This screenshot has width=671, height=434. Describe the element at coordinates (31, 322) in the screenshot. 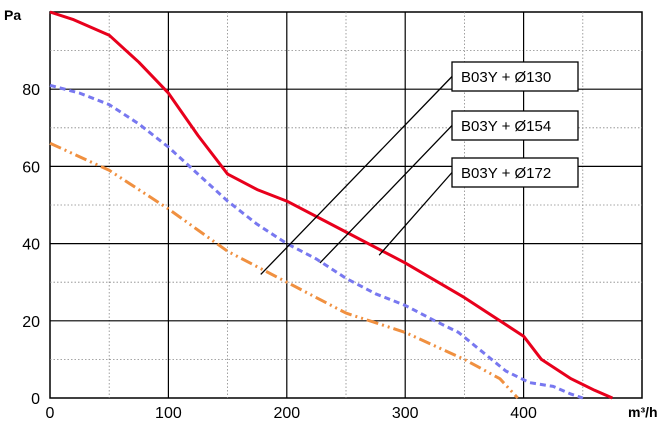

I see `y-tick-label: 20` at that location.